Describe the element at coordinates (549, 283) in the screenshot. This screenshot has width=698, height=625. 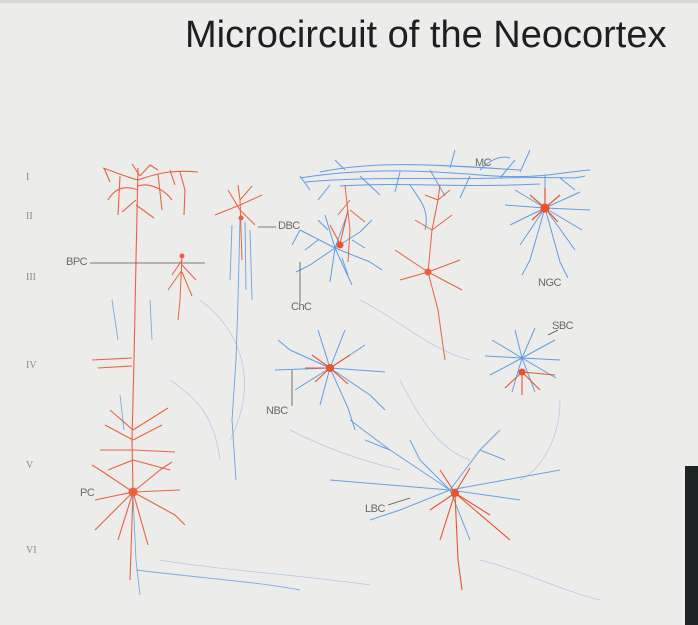
I see `cell-label-ngc: NGC` at that location.